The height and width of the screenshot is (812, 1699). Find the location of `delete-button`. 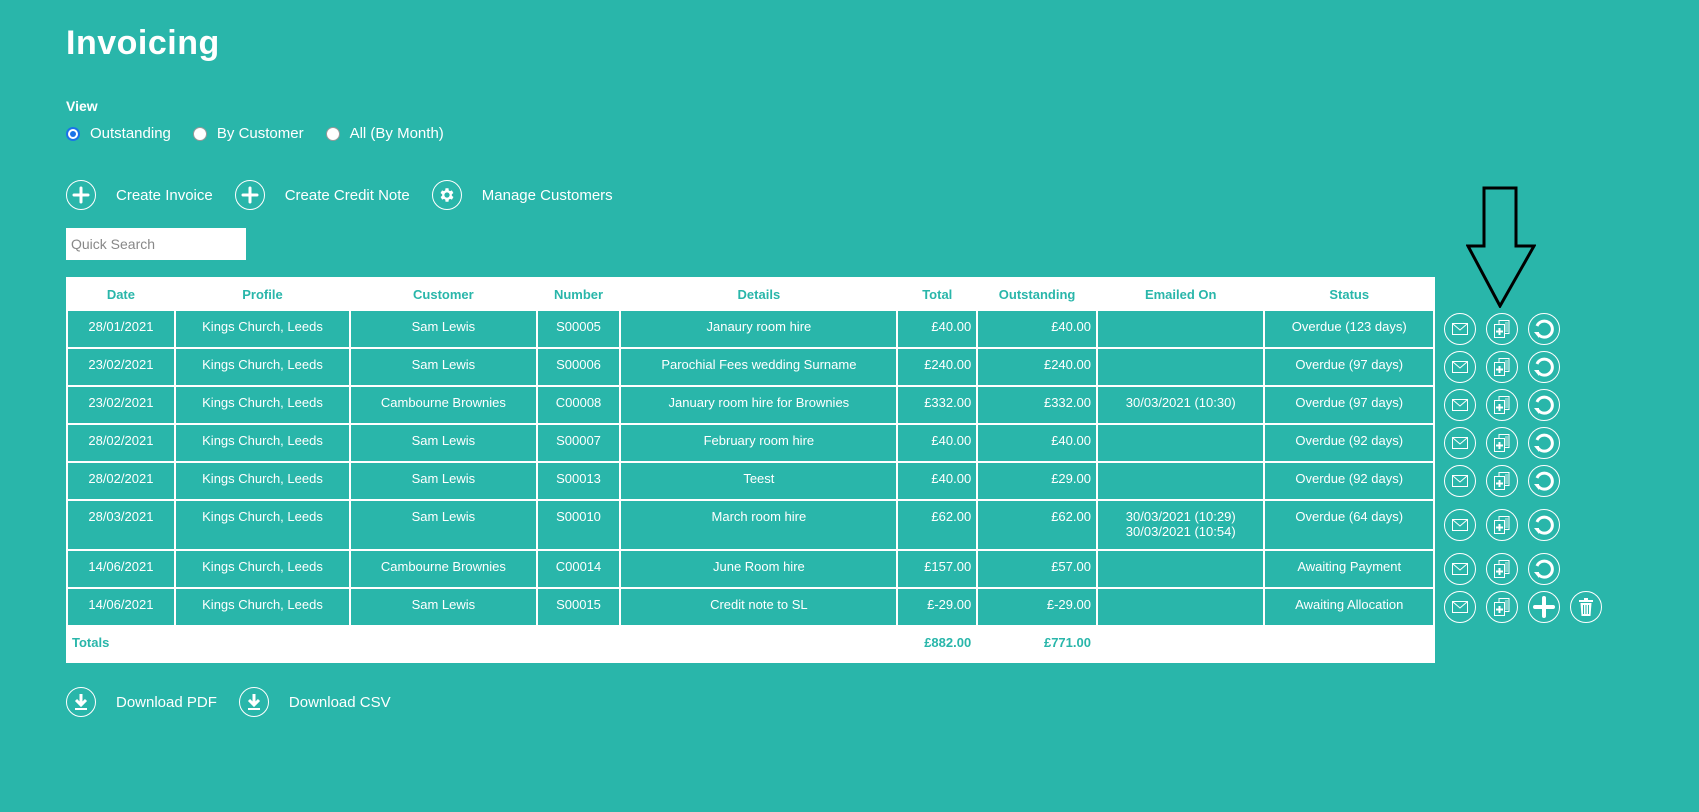

delete-button is located at coordinates (1586, 607).